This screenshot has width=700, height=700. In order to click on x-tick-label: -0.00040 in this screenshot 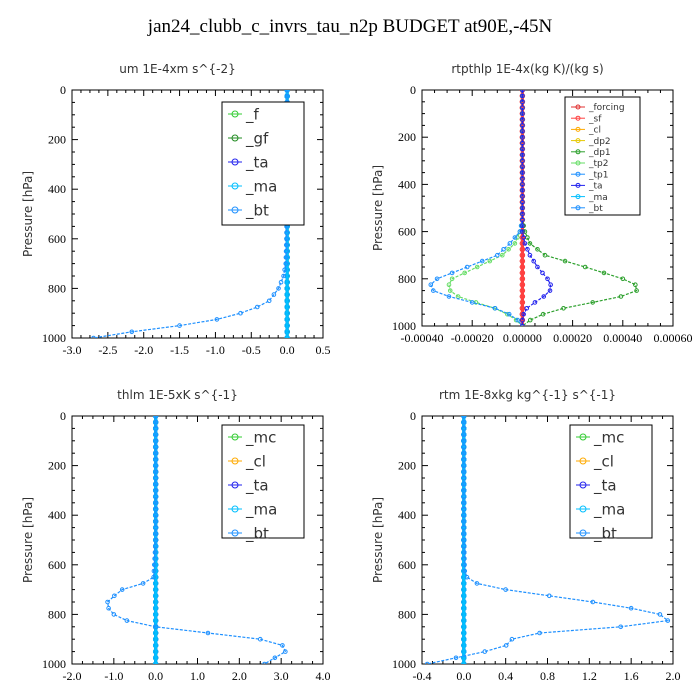, I will do `click(422, 338)`.